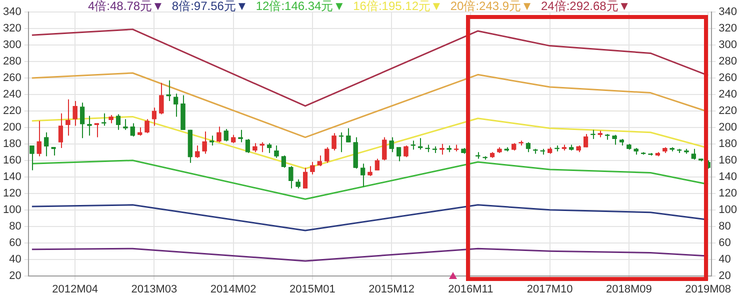 The height and width of the screenshot is (299, 740). Describe the element at coordinates (728, 210) in the screenshot. I see `y2-tick-label: 100` at that location.